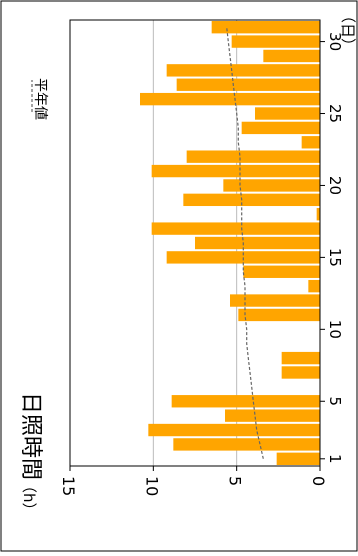  Describe the element at coordinates (335, 257) in the screenshot. I see `x-tick-label: 15` at that location.